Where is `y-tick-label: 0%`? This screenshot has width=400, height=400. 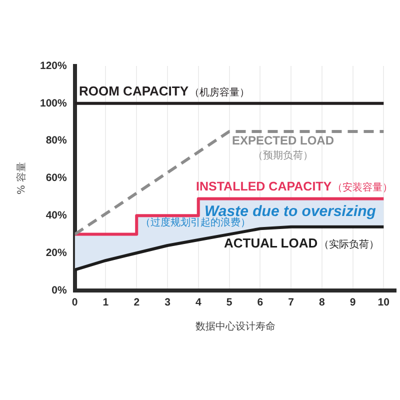 y-tick-label: 0% is located at coordinates (60, 290).